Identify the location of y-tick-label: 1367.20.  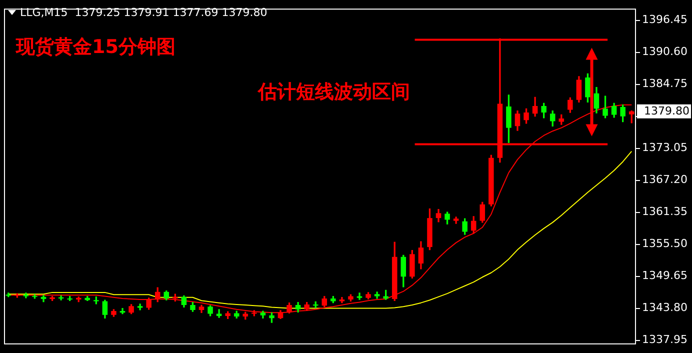
(665, 179).